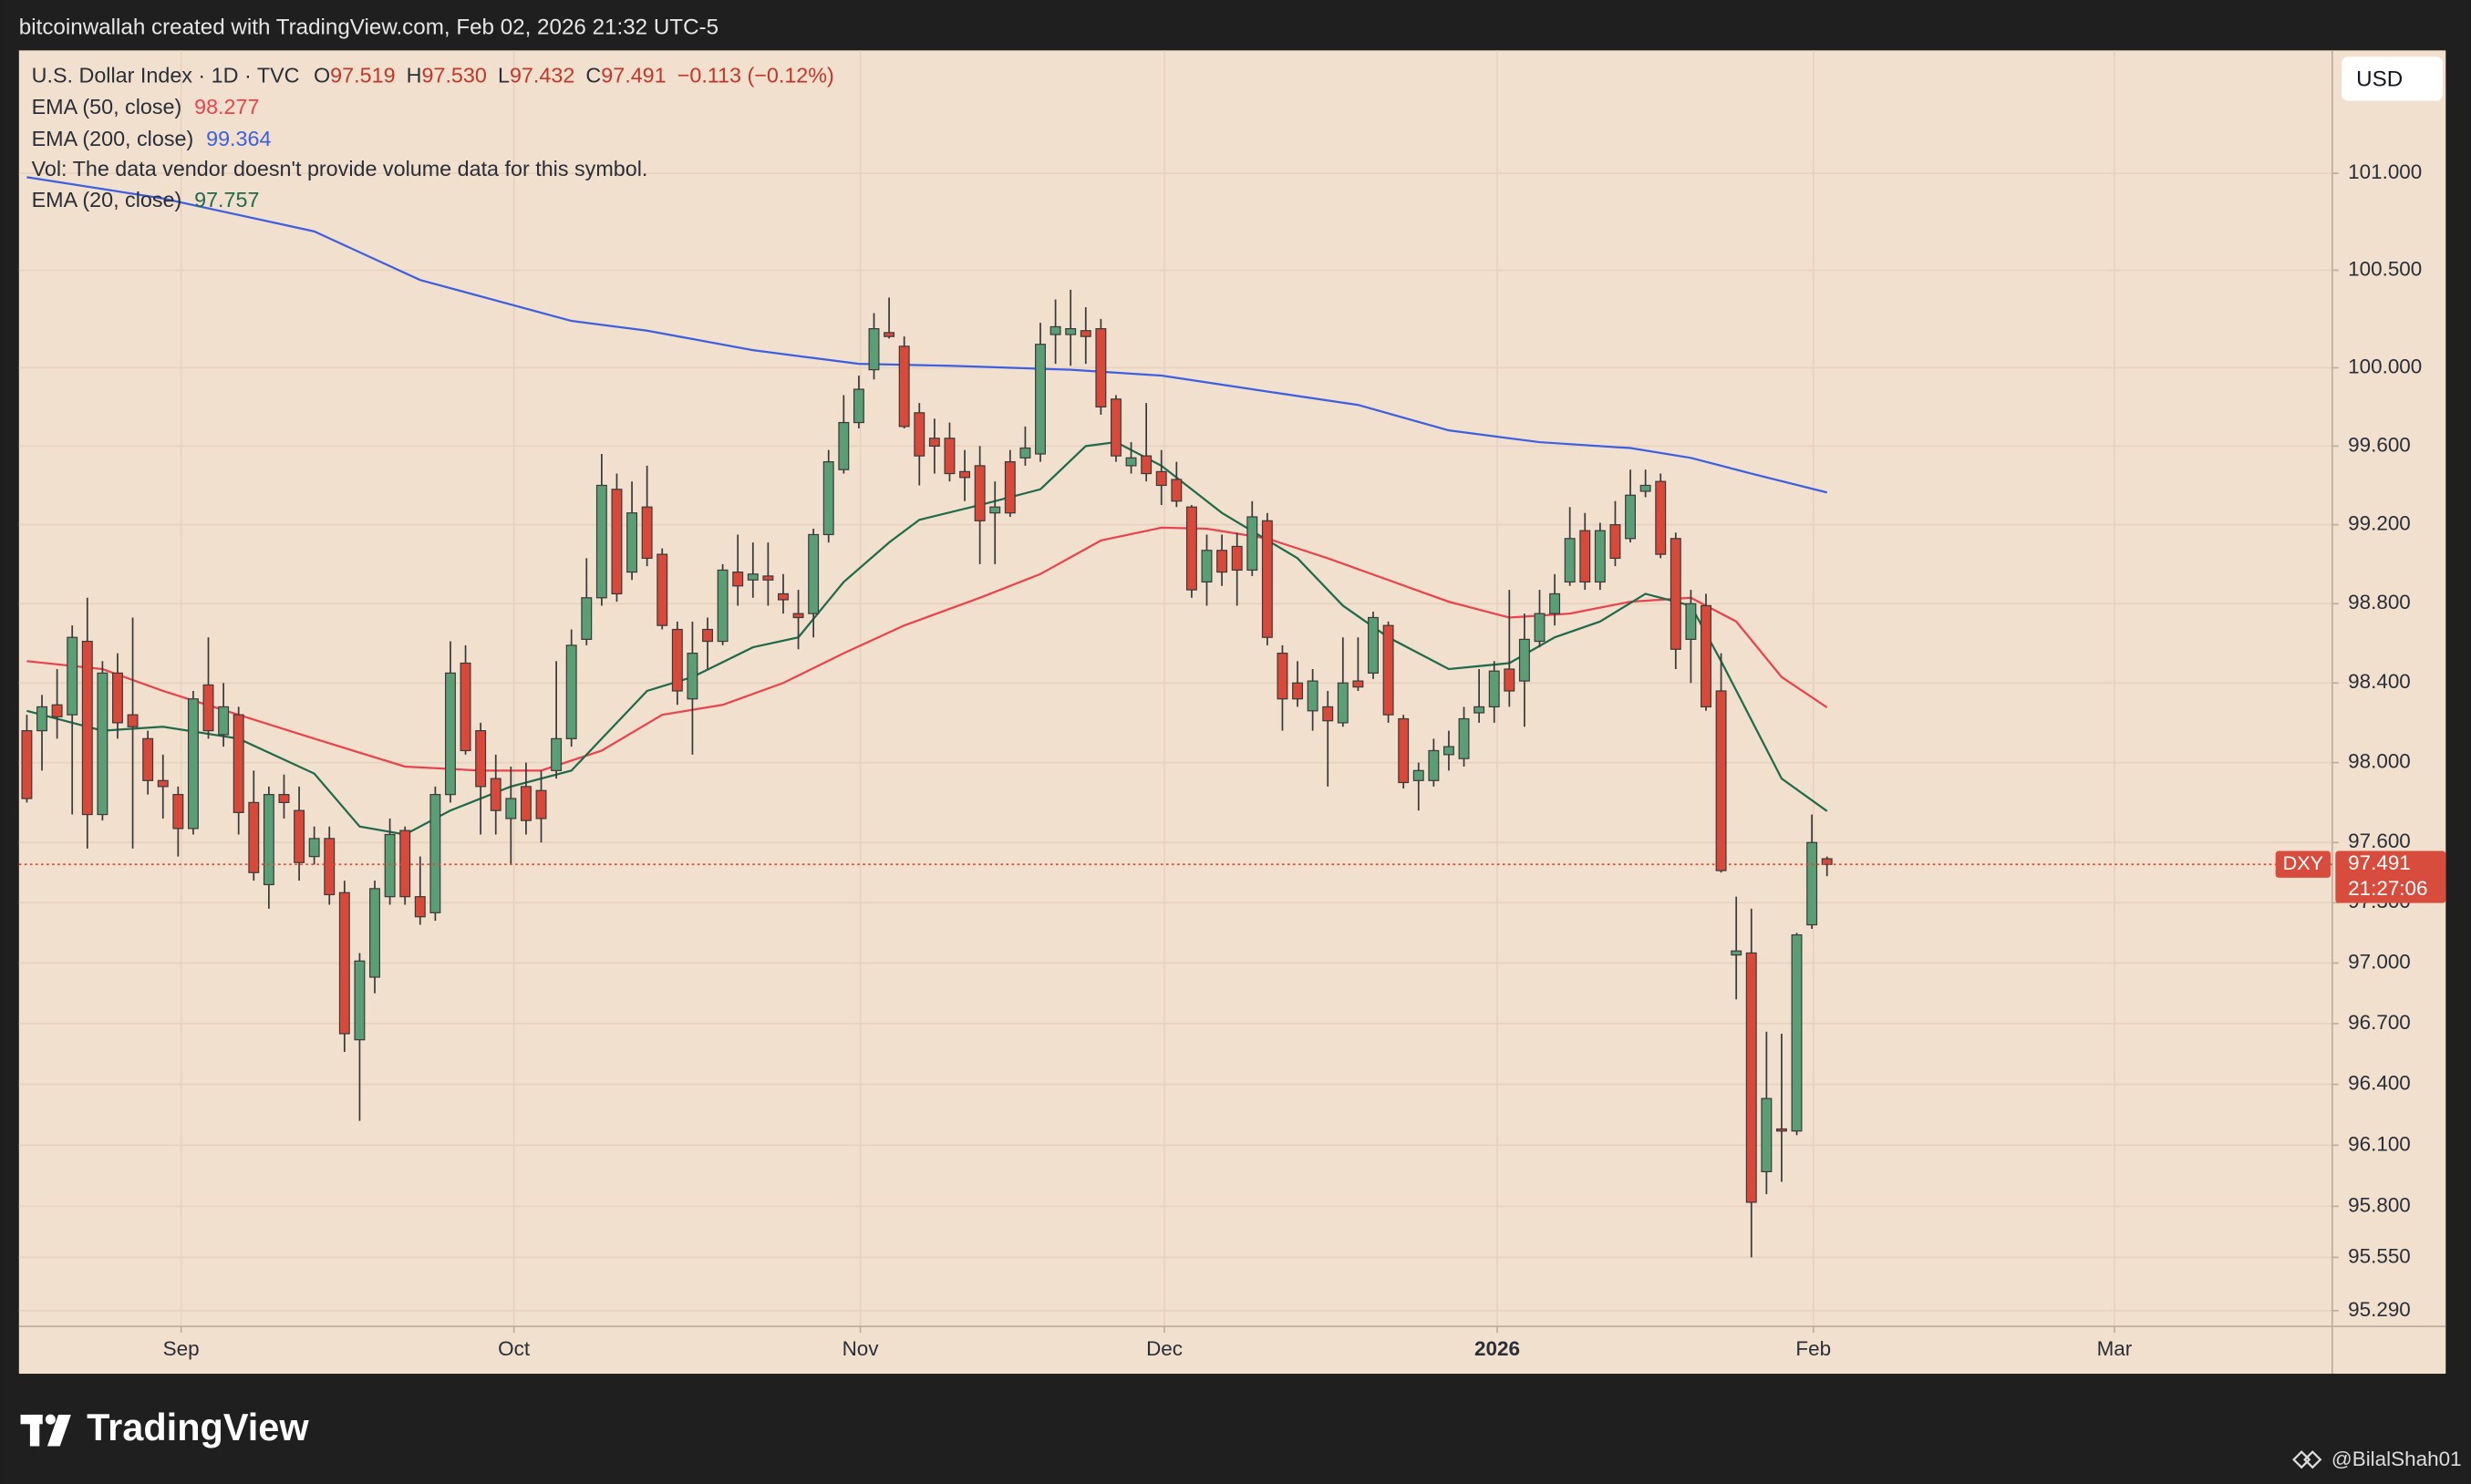 This screenshot has height=1484, width=2471. Describe the element at coordinates (454, 76) in the screenshot. I see `ohlc-value: 97.530` at that location.